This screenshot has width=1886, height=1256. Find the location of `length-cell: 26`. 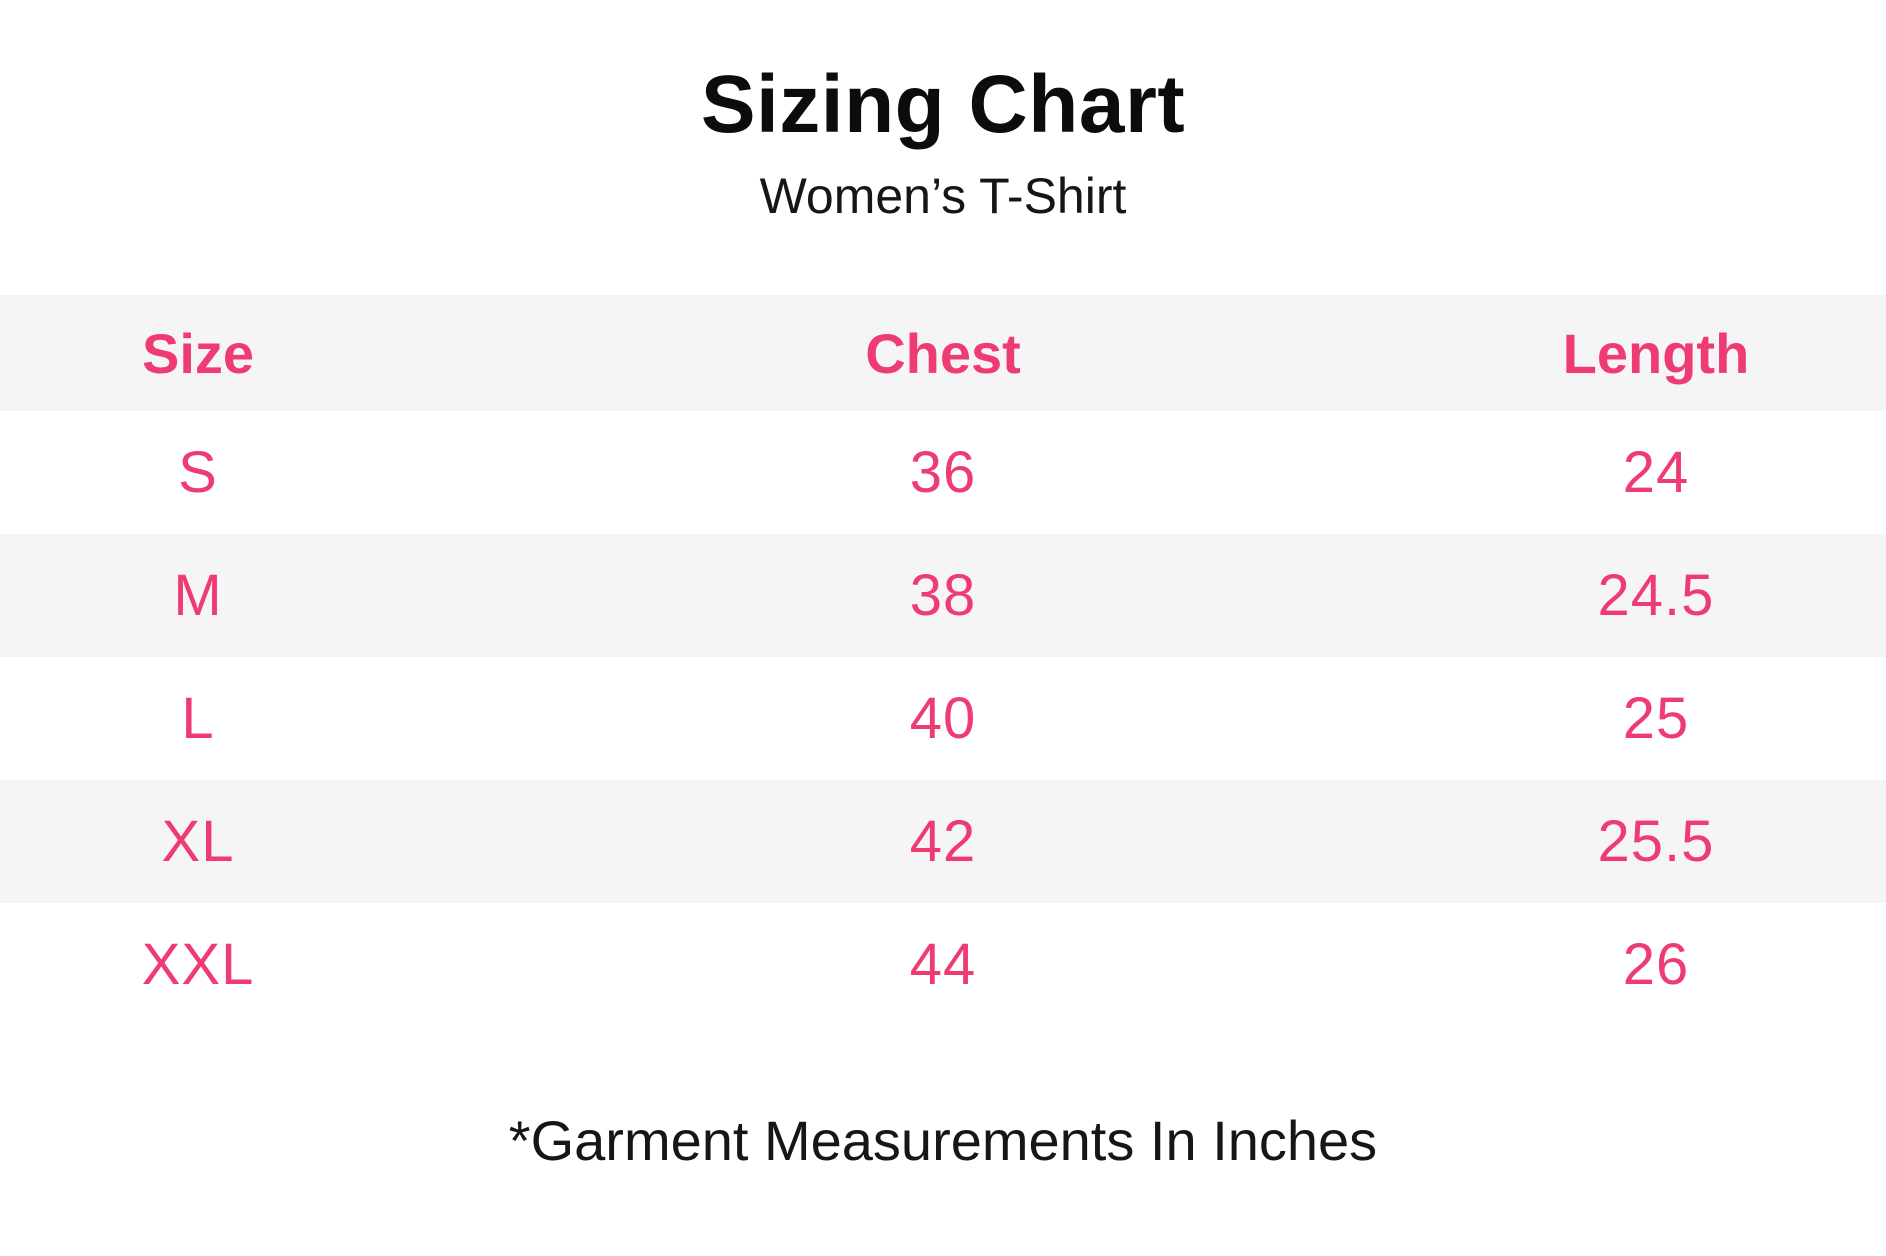

length-cell: 26 is located at coordinates (1656, 965).